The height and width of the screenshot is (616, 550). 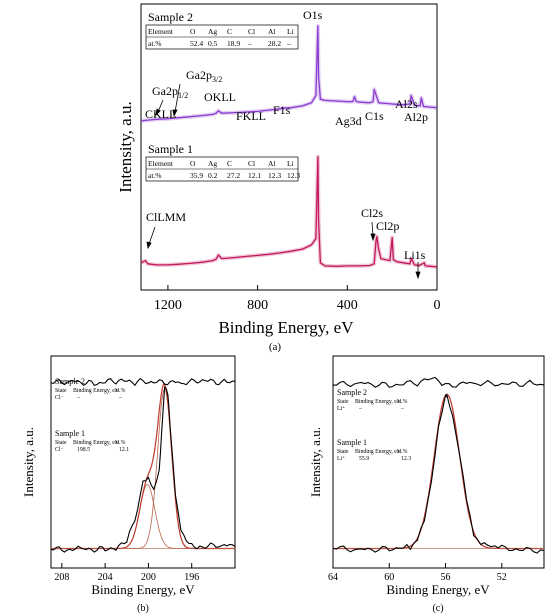 What do you see at coordinates (249, 43) in the screenshot?
I see `table-sample-2-cell-4: –` at bounding box center [249, 43].